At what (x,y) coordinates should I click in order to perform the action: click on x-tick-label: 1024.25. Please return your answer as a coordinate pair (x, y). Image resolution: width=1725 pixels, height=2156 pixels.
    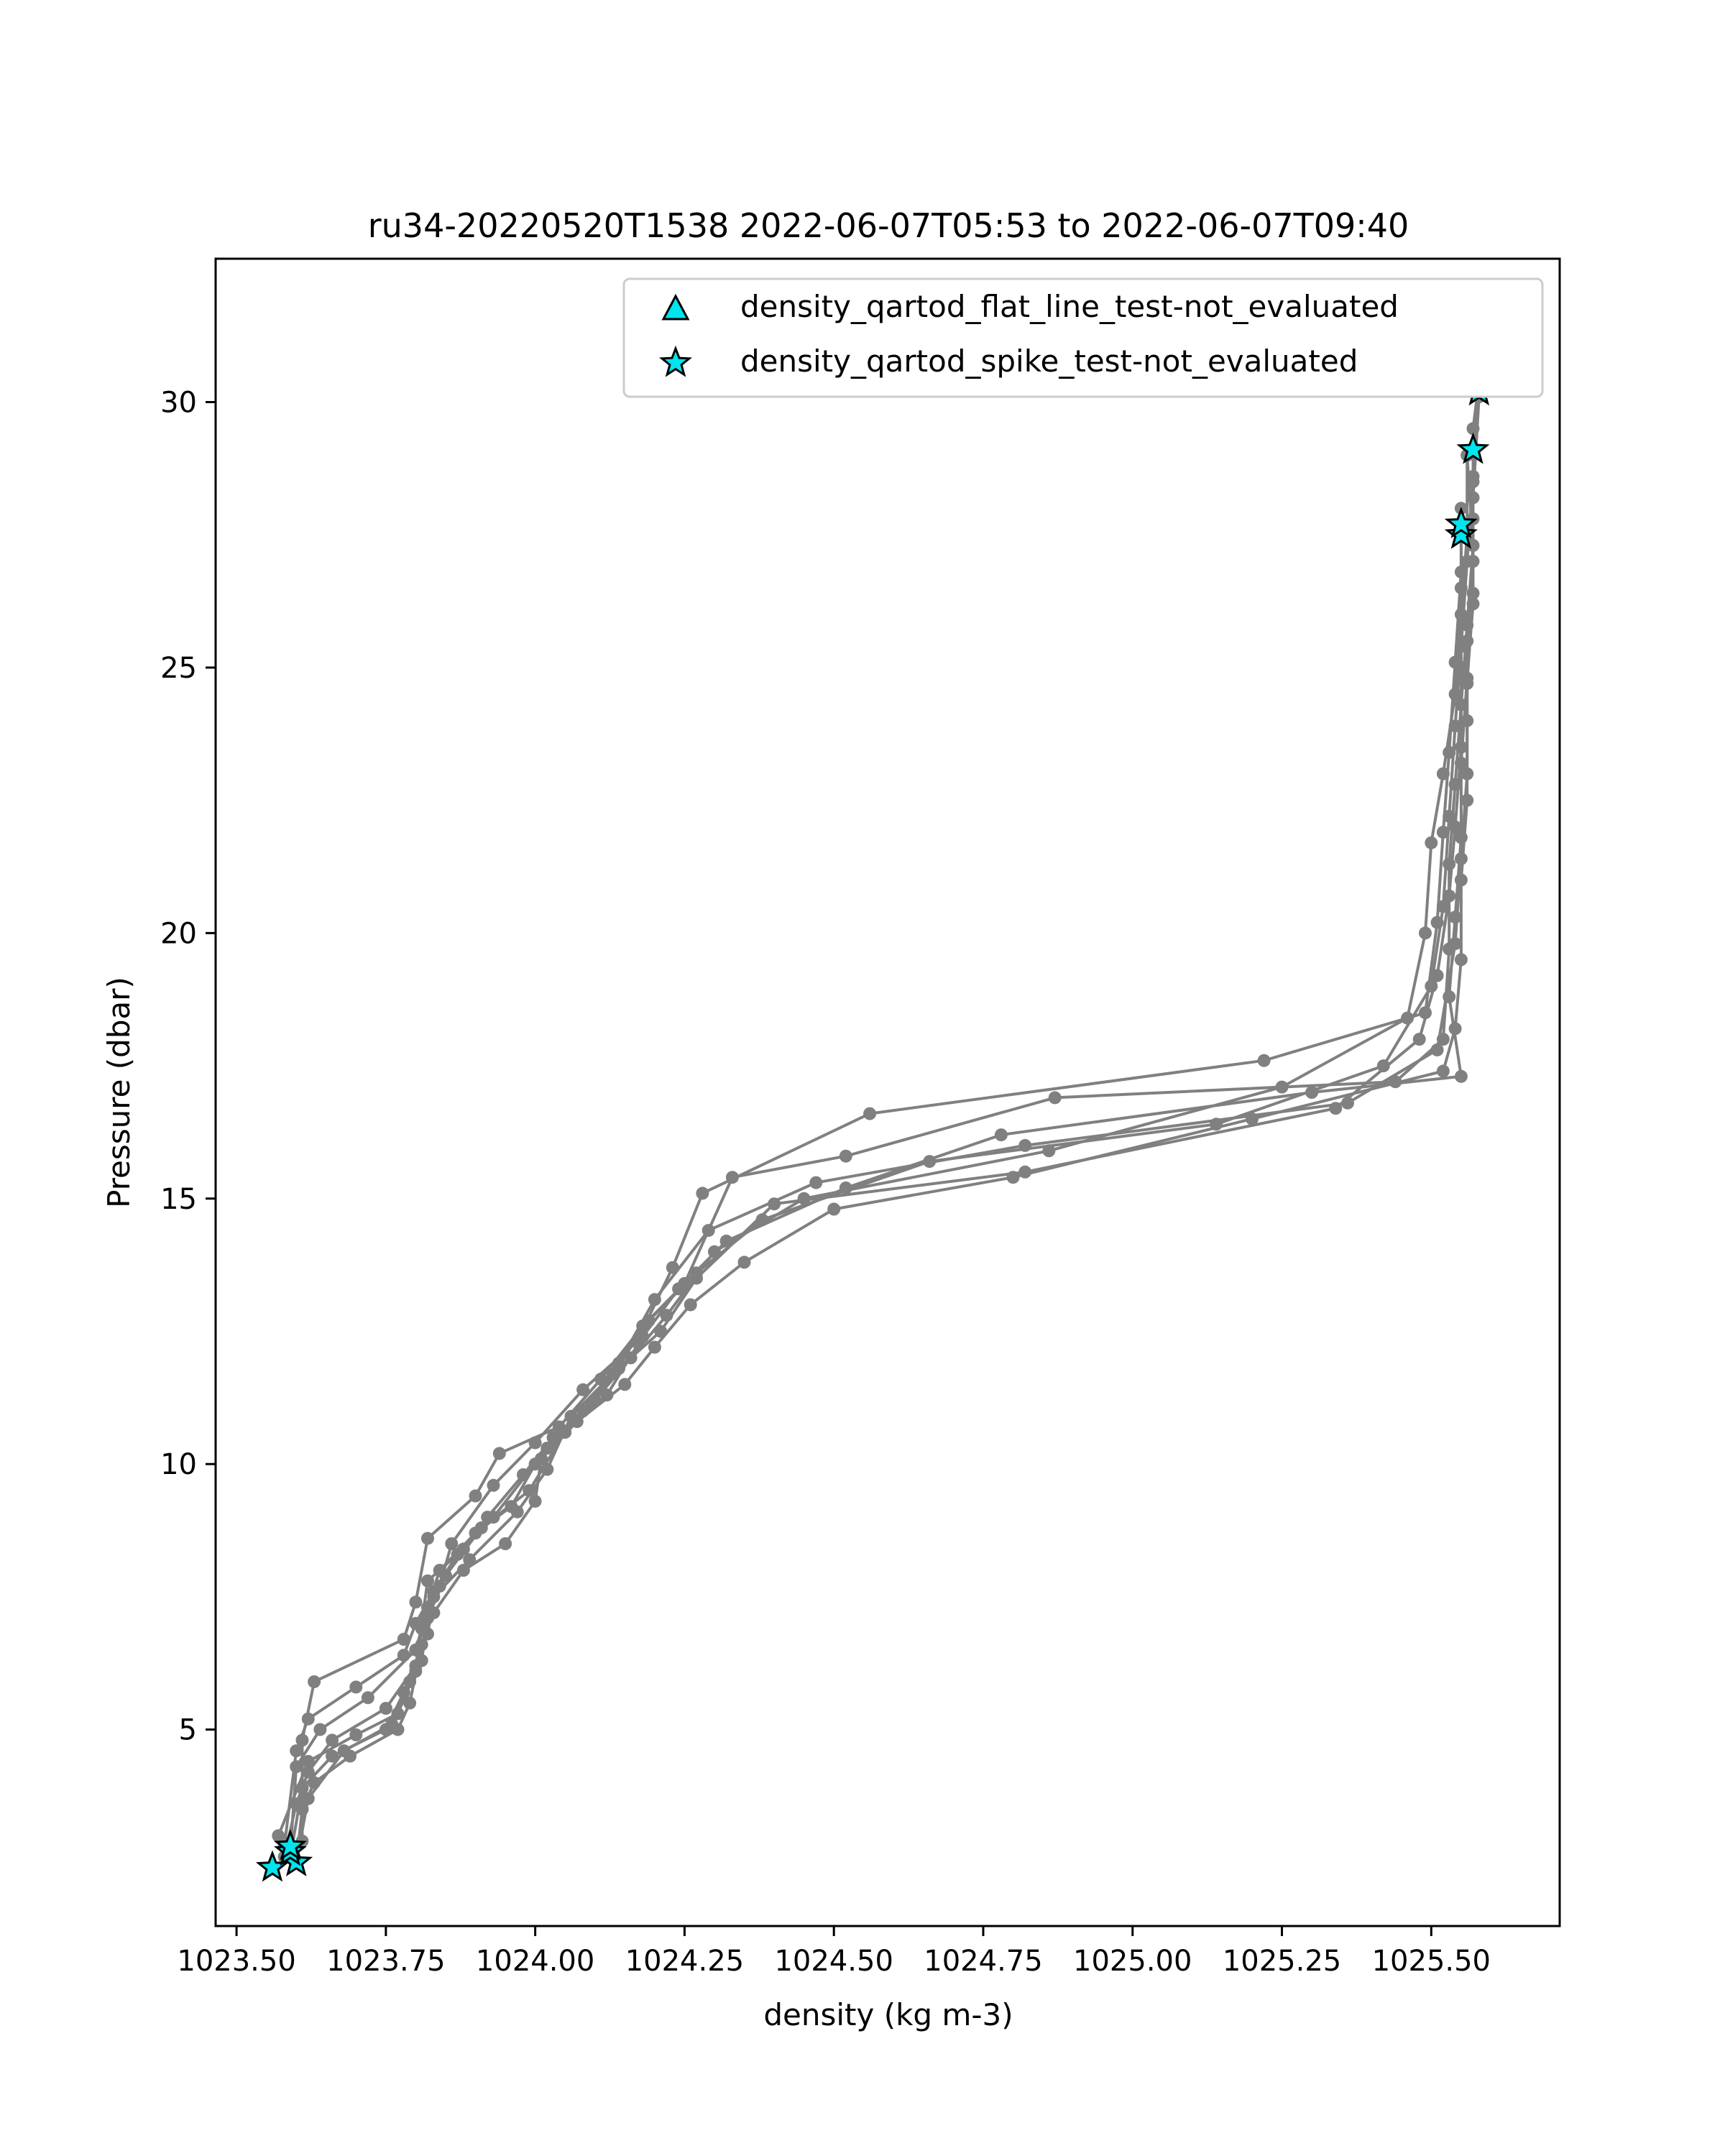
    Looking at the image, I should click on (684, 1961).